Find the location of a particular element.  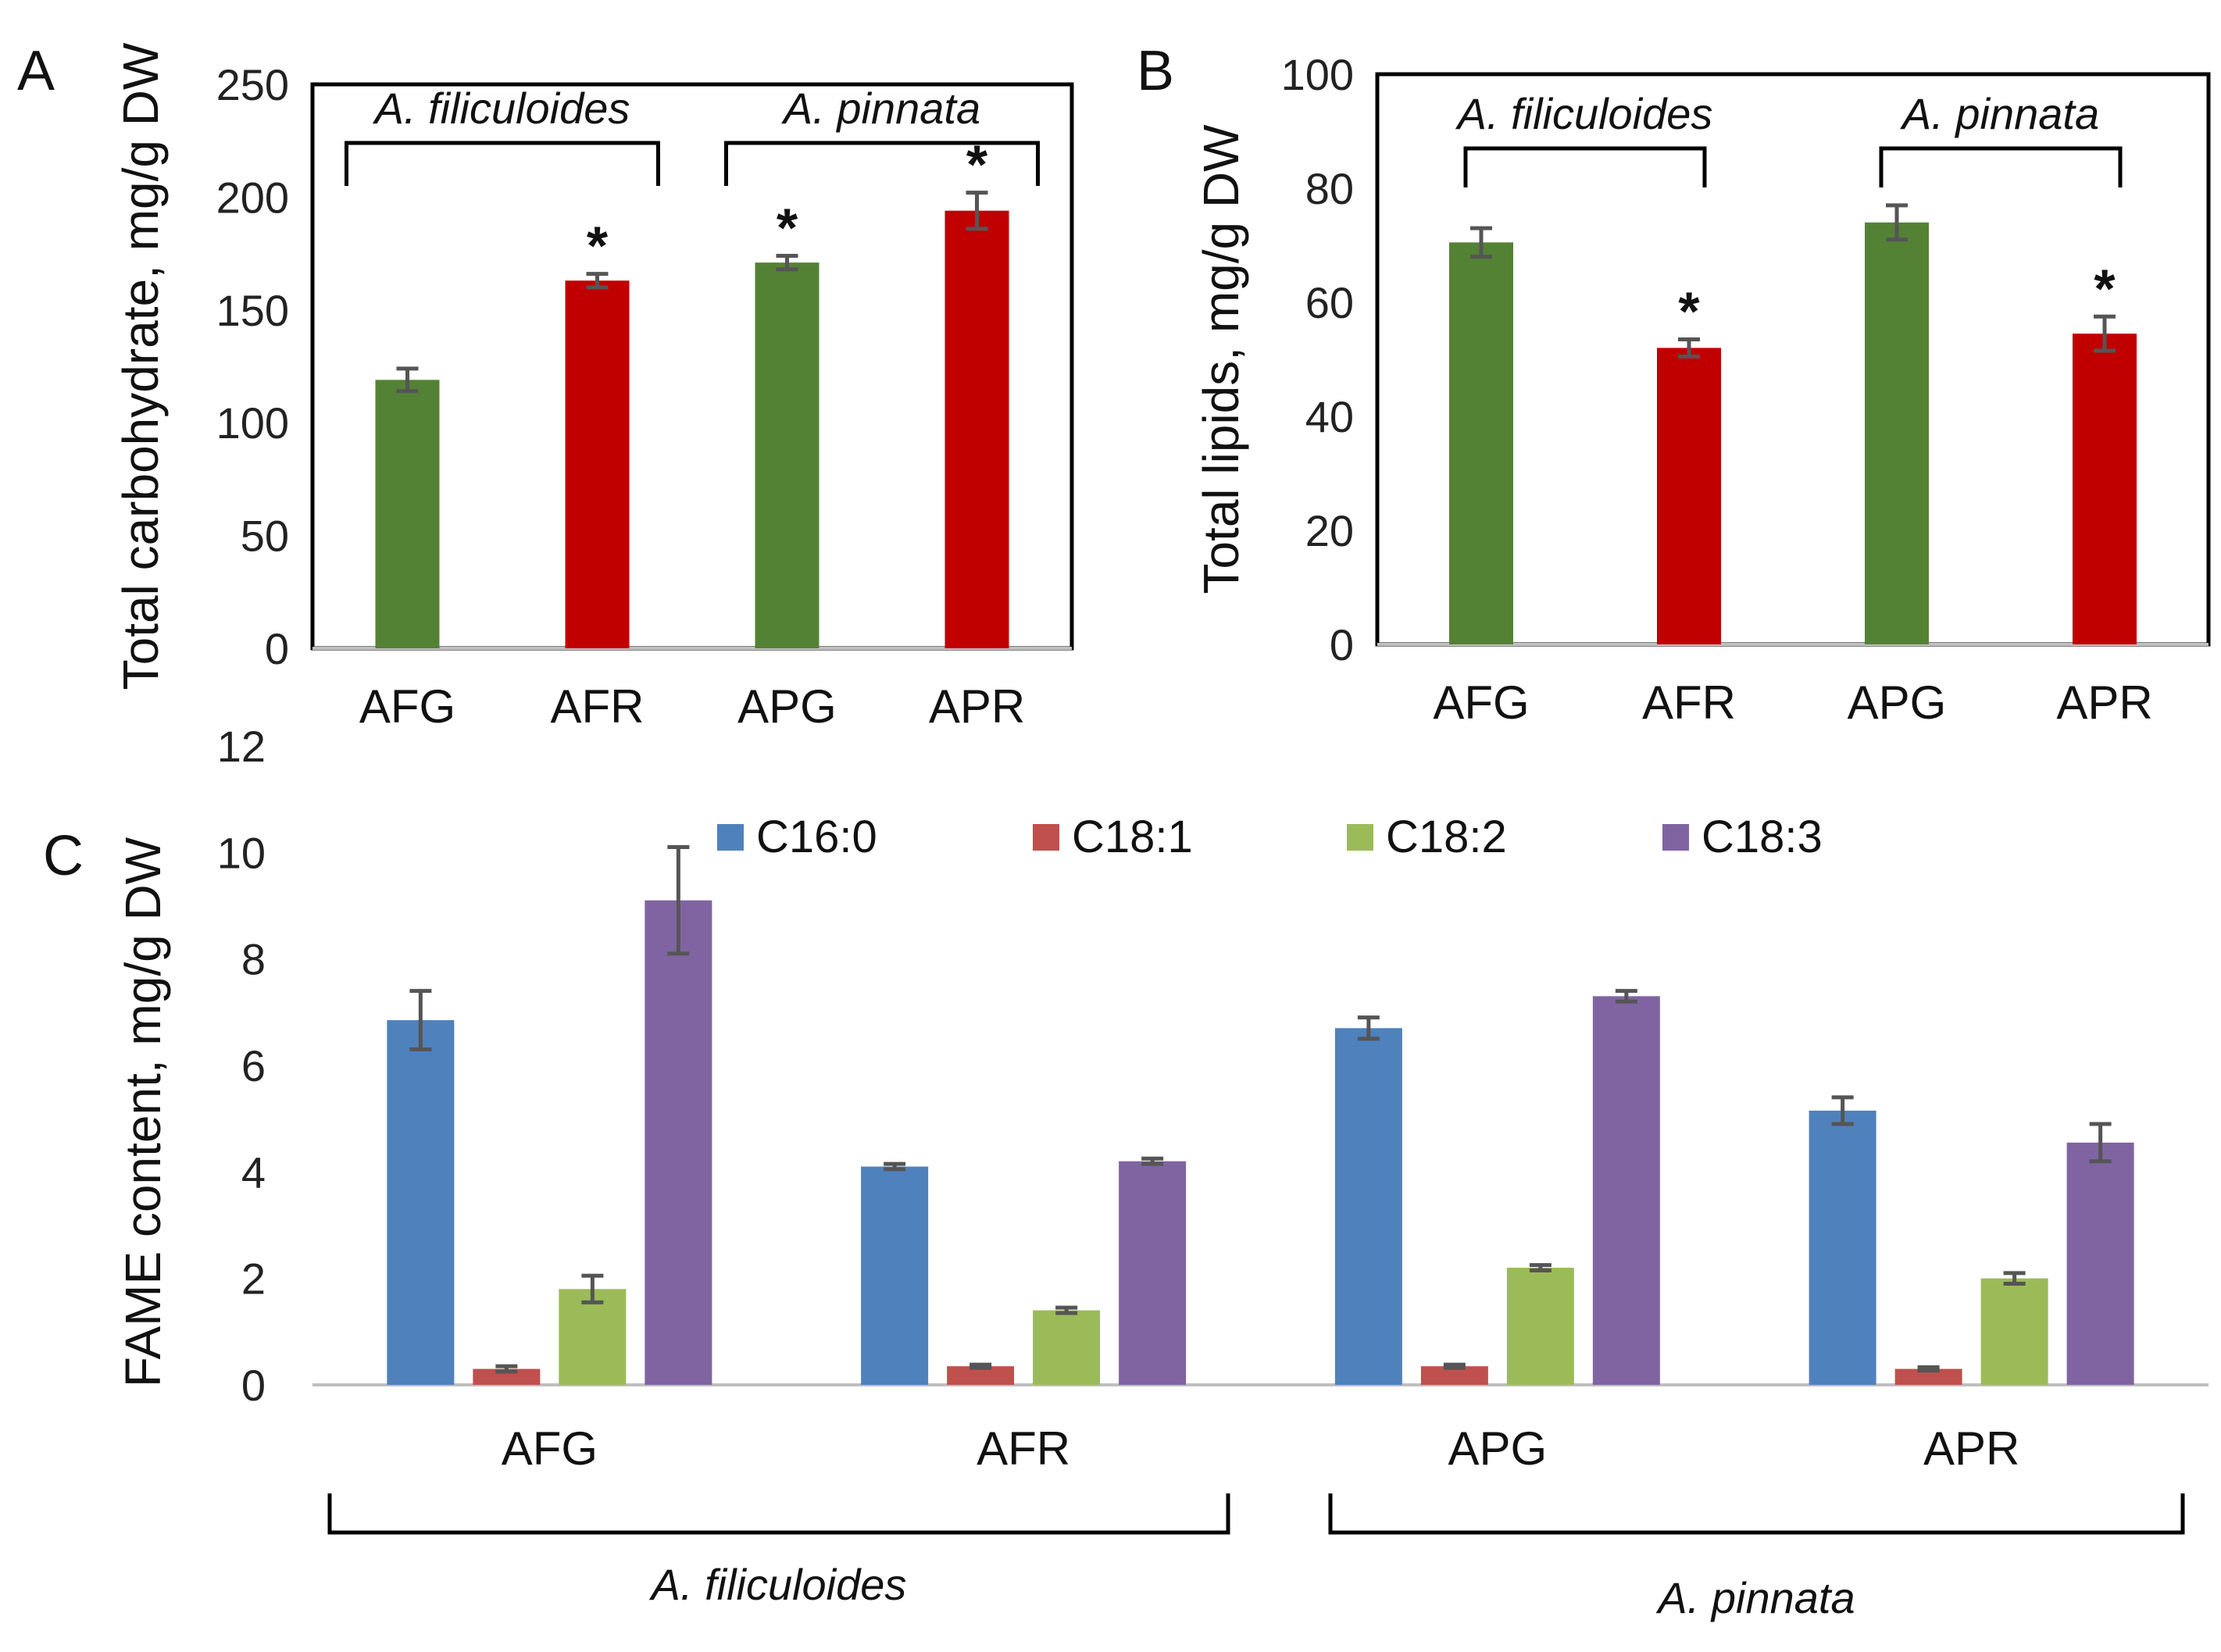

y-tick-label: 150 is located at coordinates (253, 310).